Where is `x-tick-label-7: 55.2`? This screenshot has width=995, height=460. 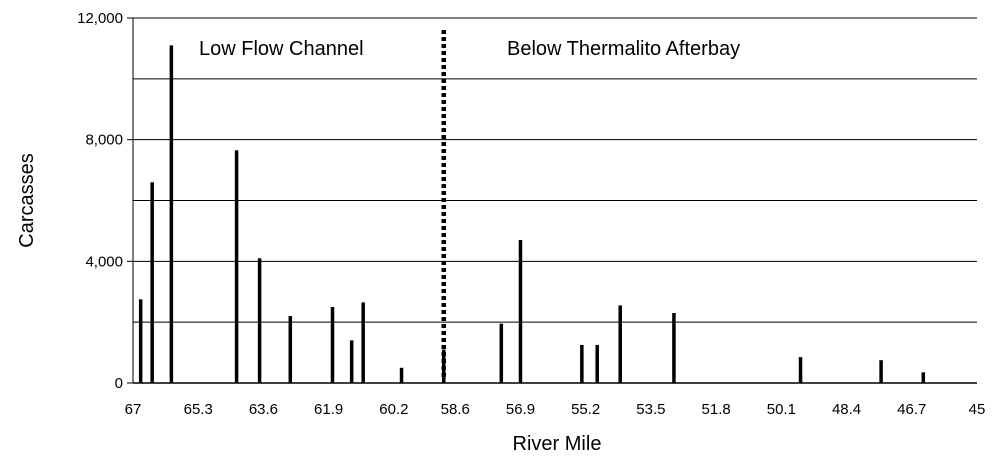
x-tick-label-7: 55.2 is located at coordinates (585, 409).